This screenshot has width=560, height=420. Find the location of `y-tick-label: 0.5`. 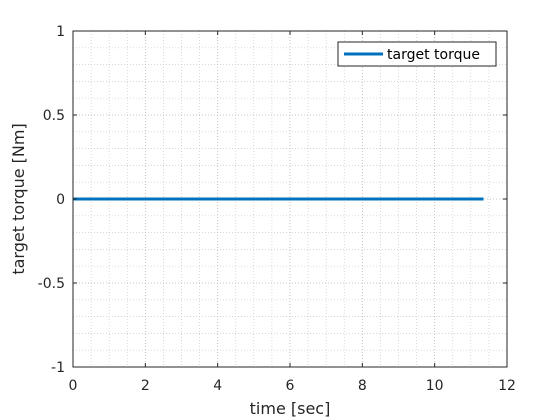

y-tick-label: 0.5 is located at coordinates (54, 116).